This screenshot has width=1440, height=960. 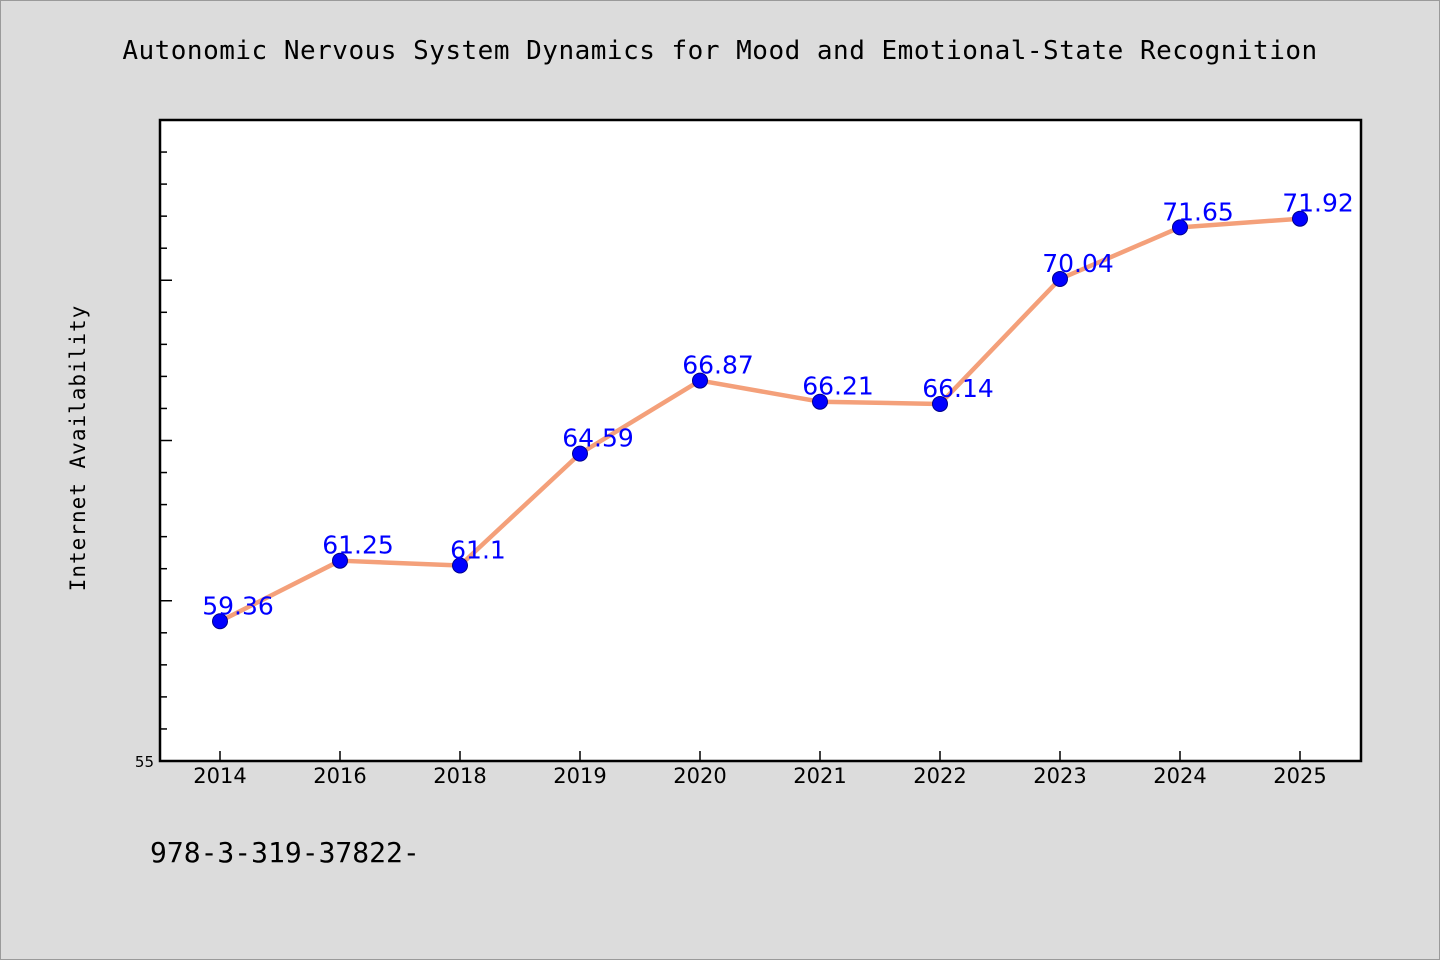 What do you see at coordinates (1078, 263) in the screenshot?
I see `data-label: 70.04` at bounding box center [1078, 263].